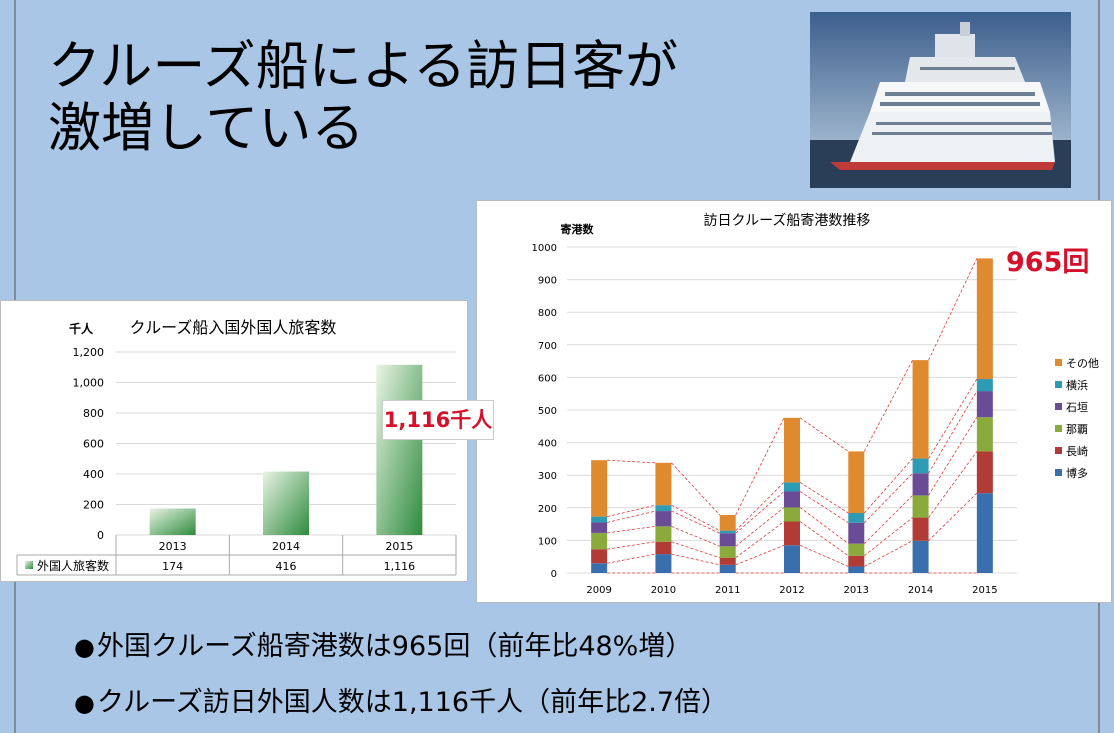  I want to click on bar-2011-横浜, so click(727, 532).